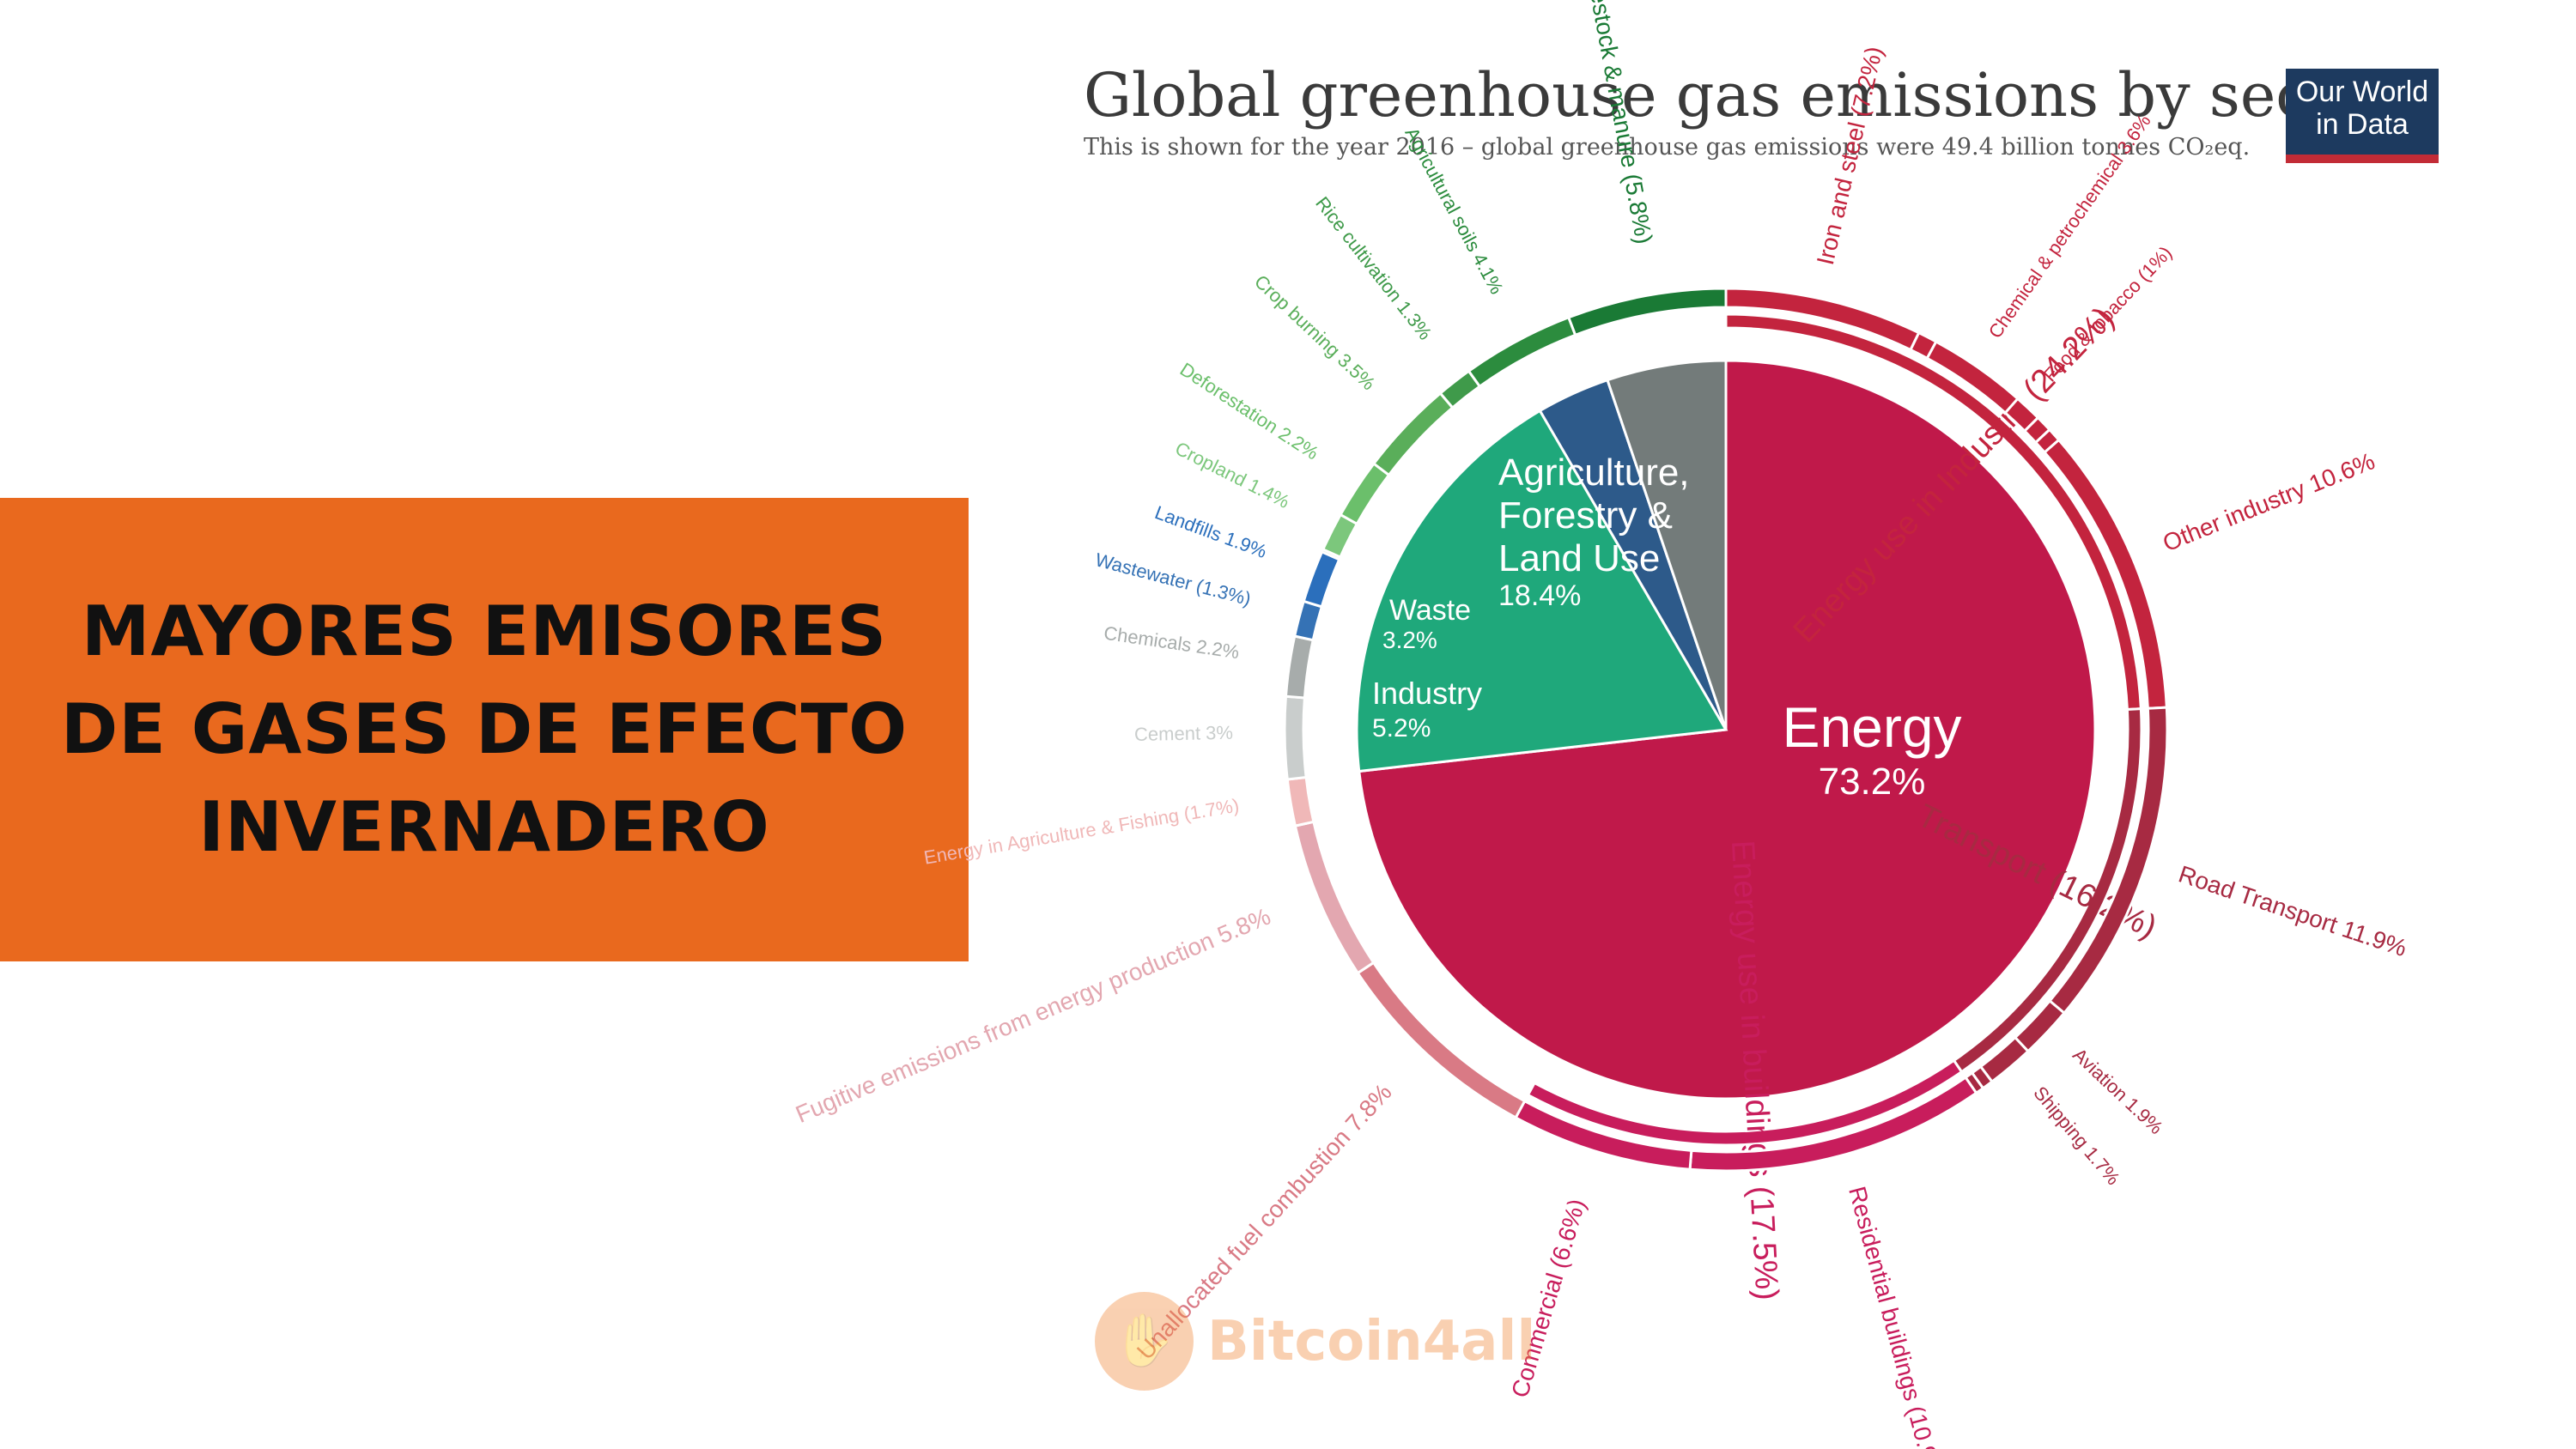 The height and width of the screenshot is (1449, 2576). What do you see at coordinates (1211, 531) in the screenshot?
I see `subsector-label-landfills: Landfills 1.9%` at bounding box center [1211, 531].